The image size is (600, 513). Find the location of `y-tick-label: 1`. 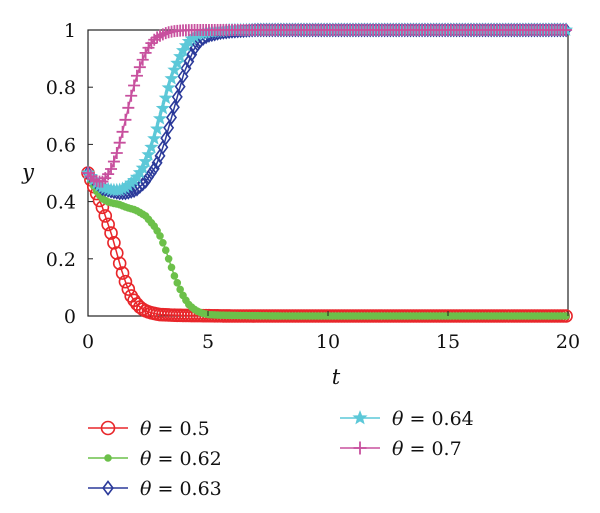

y-tick-label: 1 is located at coordinates (70, 31).